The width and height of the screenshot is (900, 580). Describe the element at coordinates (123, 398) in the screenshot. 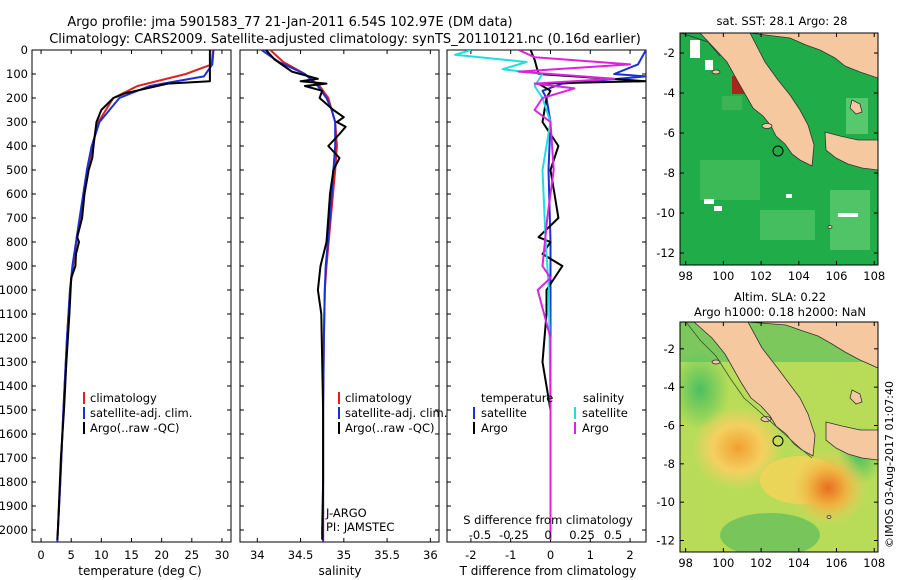

I see `legend-climatology-label: climatology` at that location.